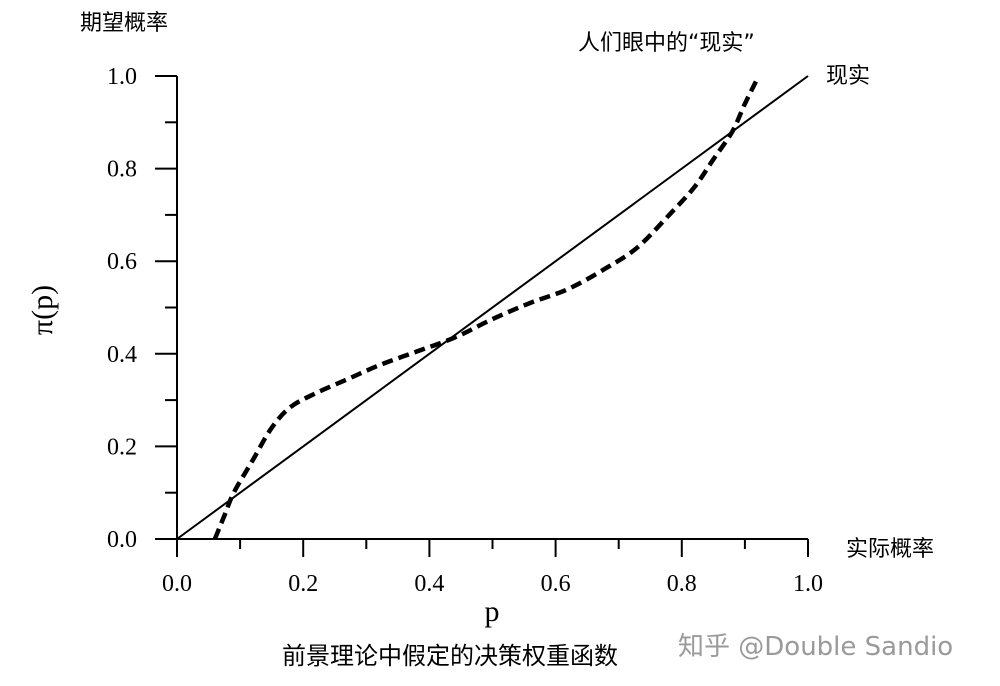  What do you see at coordinates (556, 584) in the screenshot?
I see `x-tick-label: 0.6` at bounding box center [556, 584].